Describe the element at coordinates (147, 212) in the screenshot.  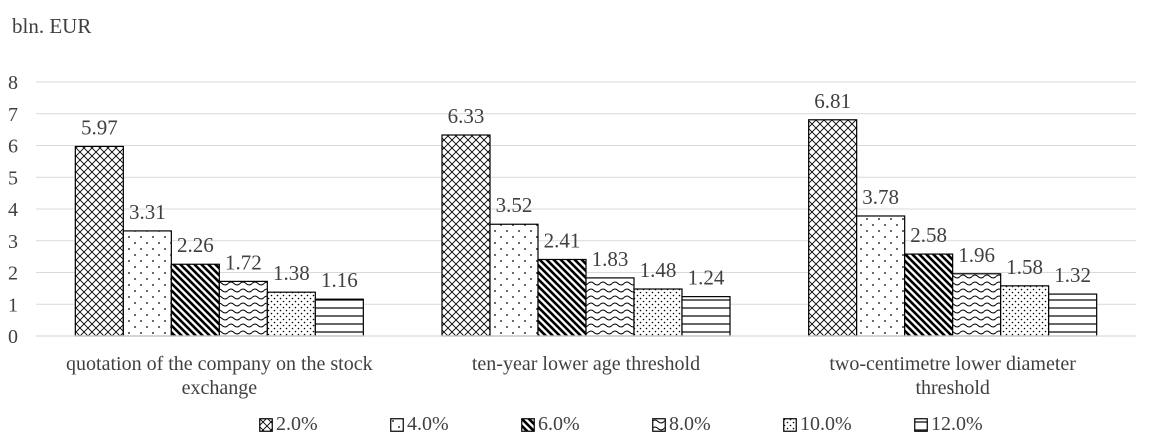
I see `data-label: 3.31` at that location.